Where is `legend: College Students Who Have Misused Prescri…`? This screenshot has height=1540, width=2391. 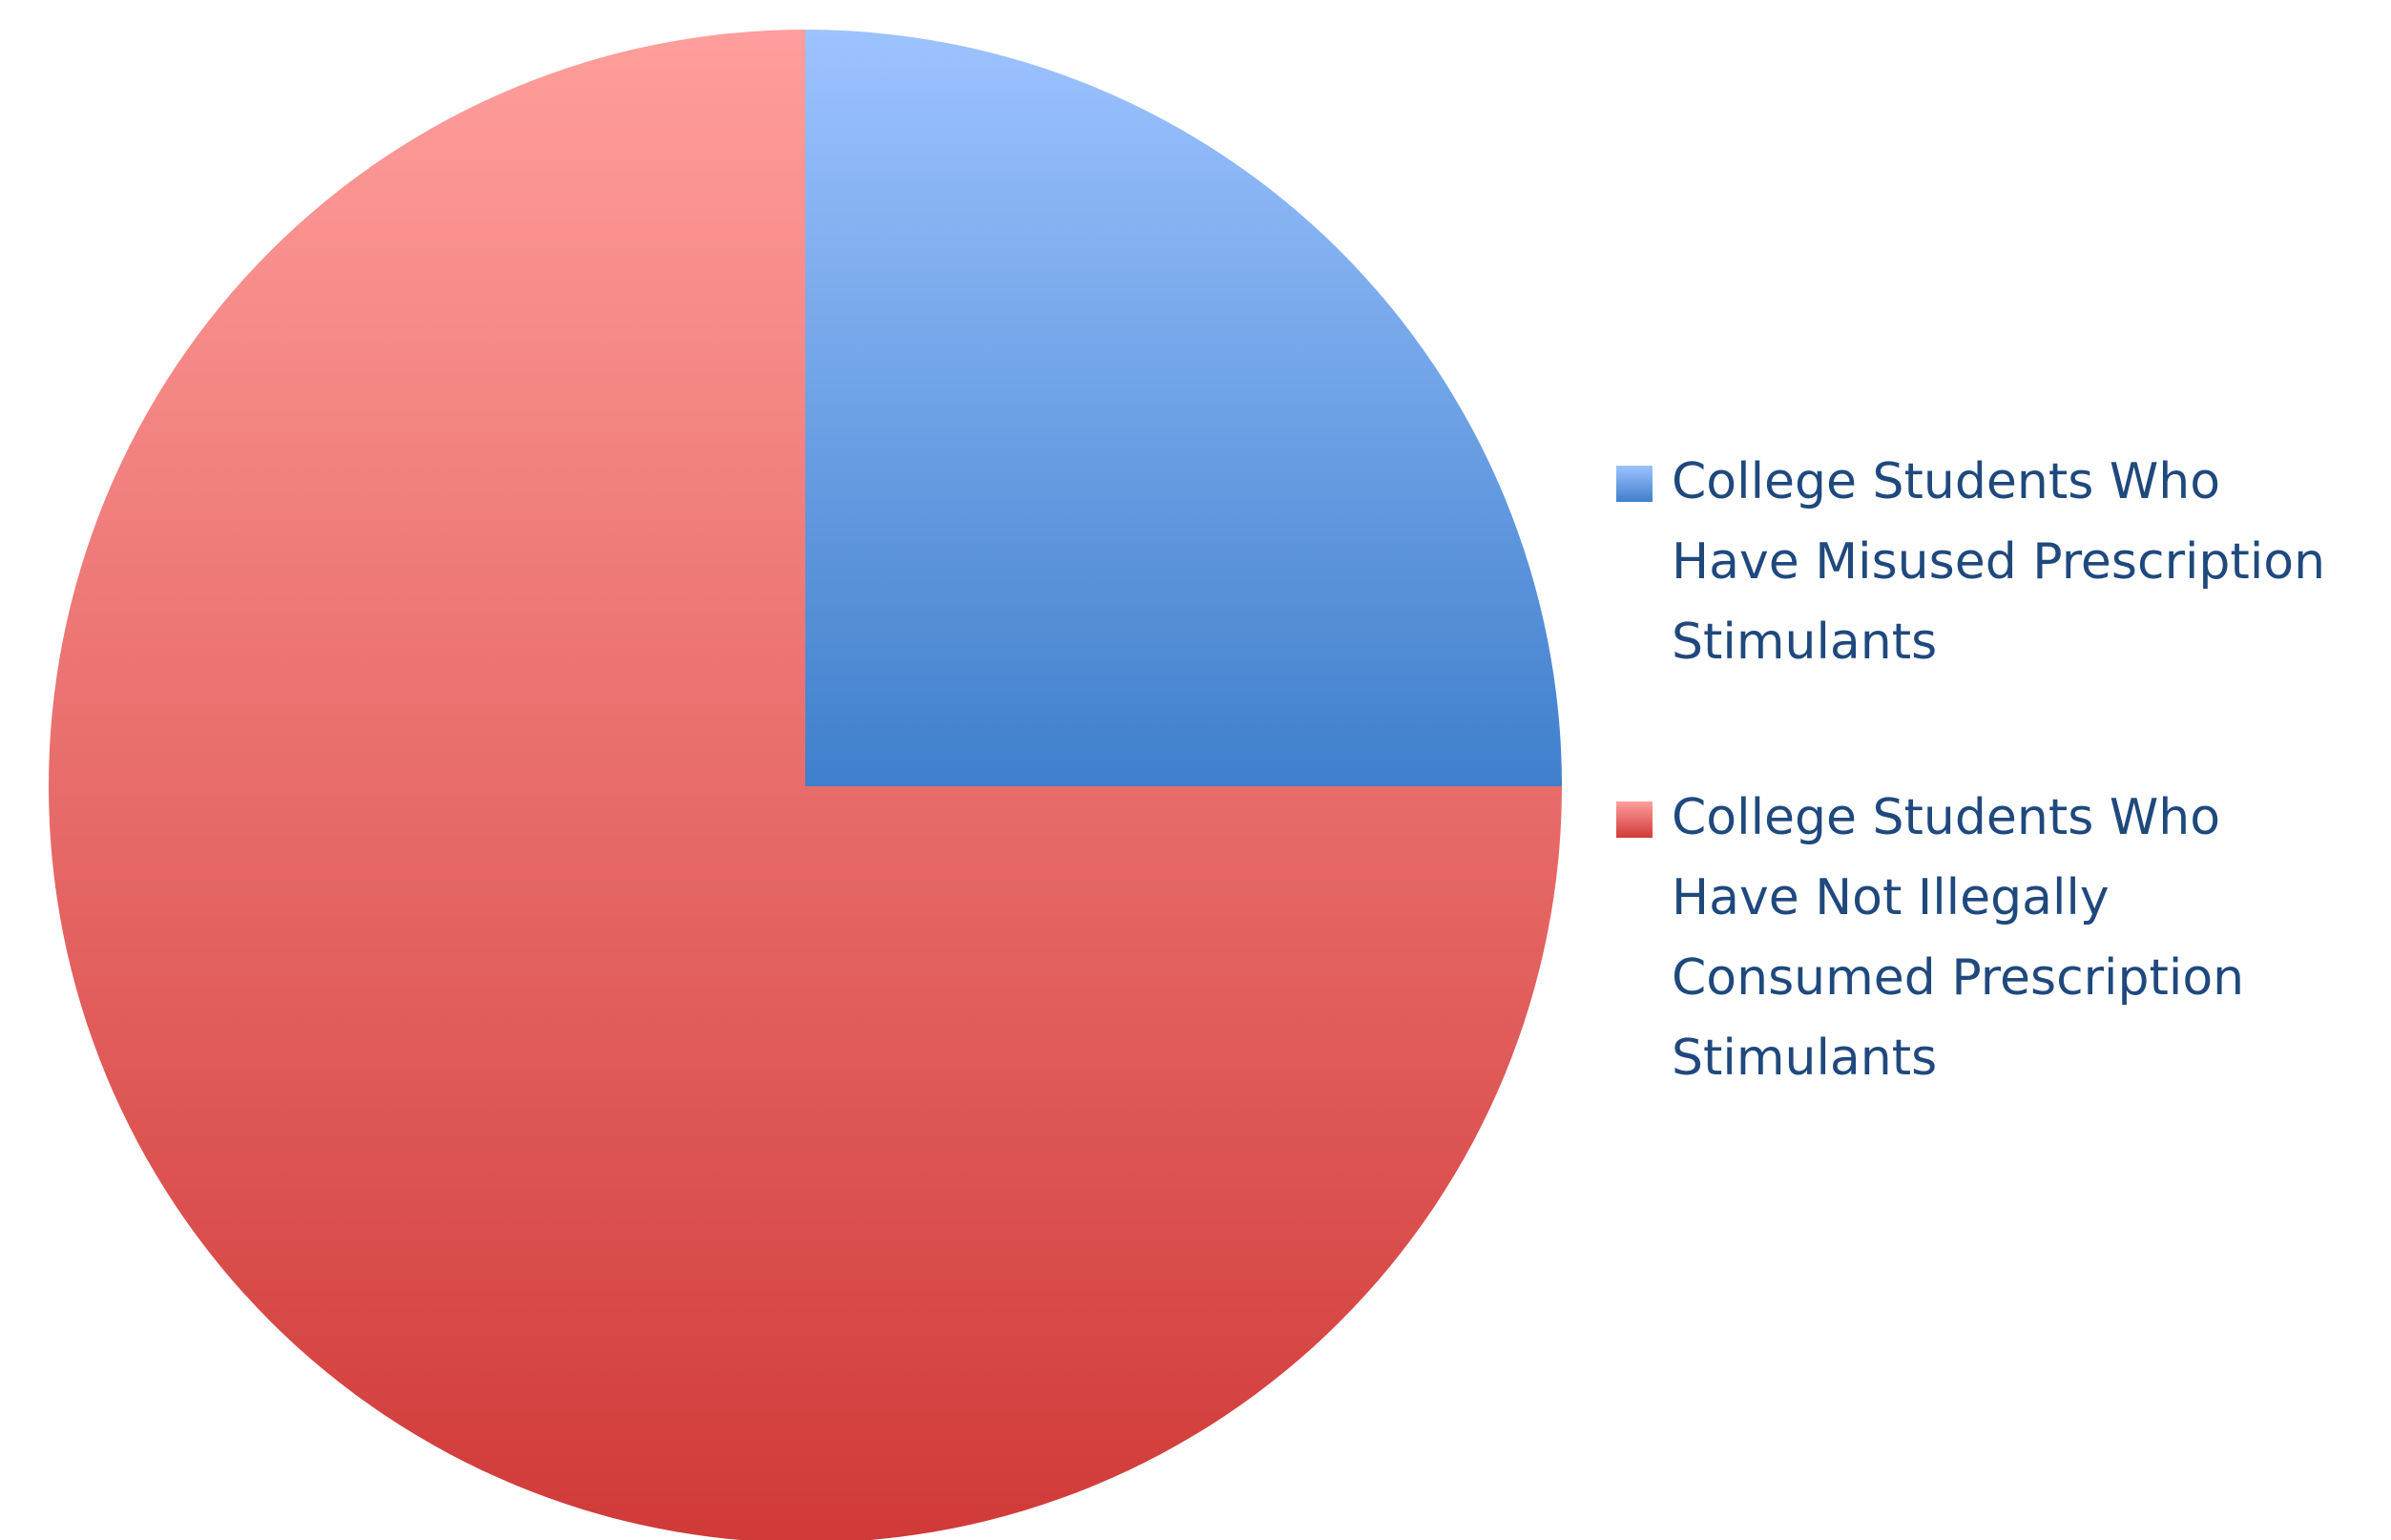
legend: College Students Who Have Misused Prescri… is located at coordinates (1971, 770).